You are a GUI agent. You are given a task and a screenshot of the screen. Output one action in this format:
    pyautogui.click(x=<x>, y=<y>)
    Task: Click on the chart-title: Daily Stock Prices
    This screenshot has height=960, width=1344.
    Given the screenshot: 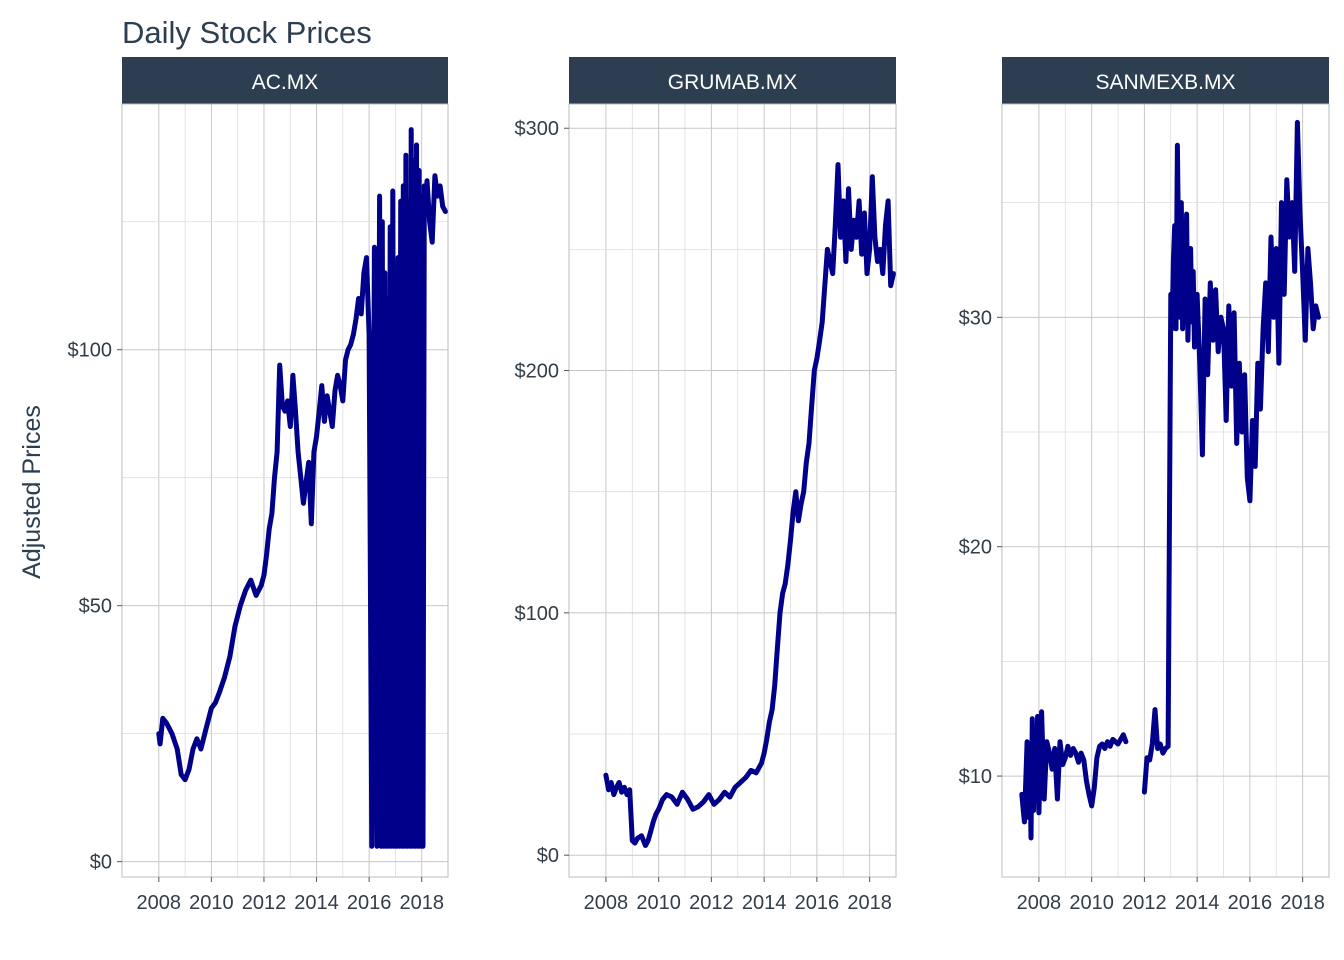 What is the action you would take?
    pyautogui.click(x=247, y=32)
    